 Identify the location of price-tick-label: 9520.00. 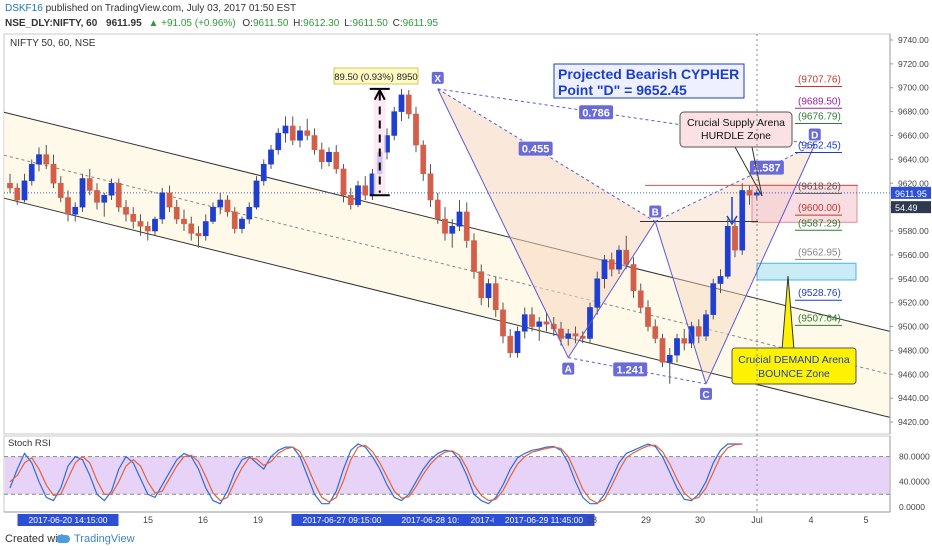
(913, 303).